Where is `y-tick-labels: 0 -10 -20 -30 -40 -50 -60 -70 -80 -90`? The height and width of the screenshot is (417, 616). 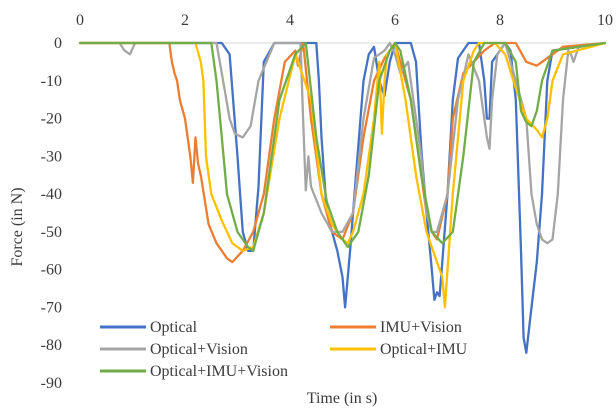
y-tick-labels: 0 -10 -20 -30 -40 -50 -60 -70 -80 -90 is located at coordinates (51, 213).